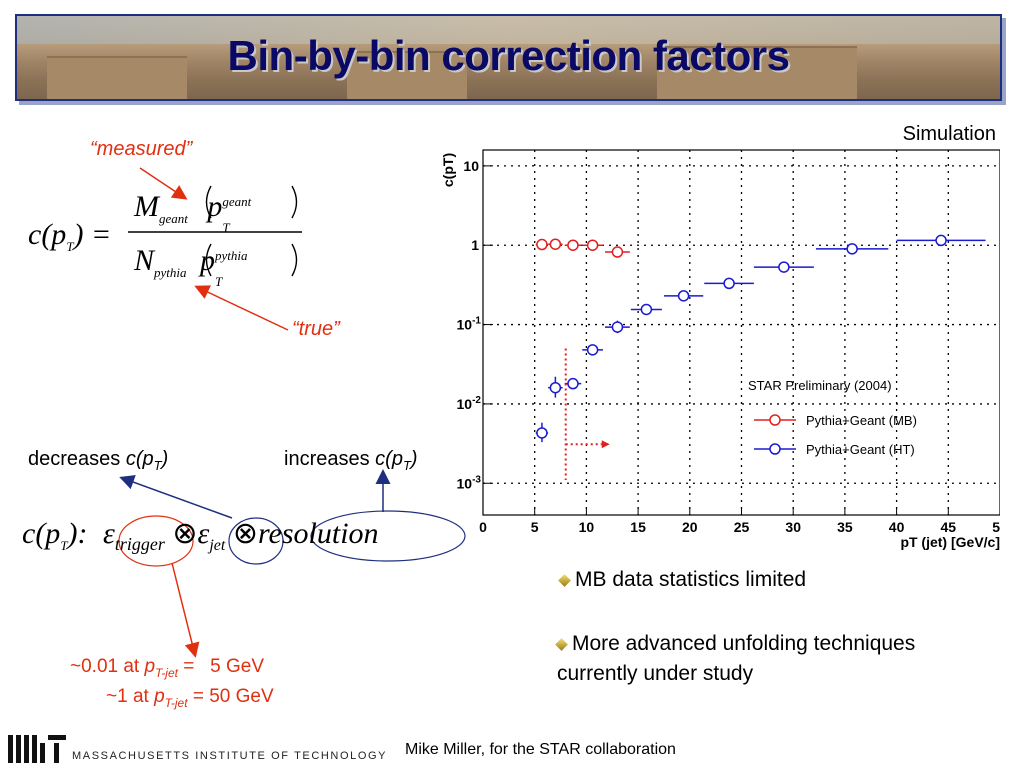 The height and width of the screenshot is (768, 1024). I want to click on y-tick-label: 10, so click(471, 166).